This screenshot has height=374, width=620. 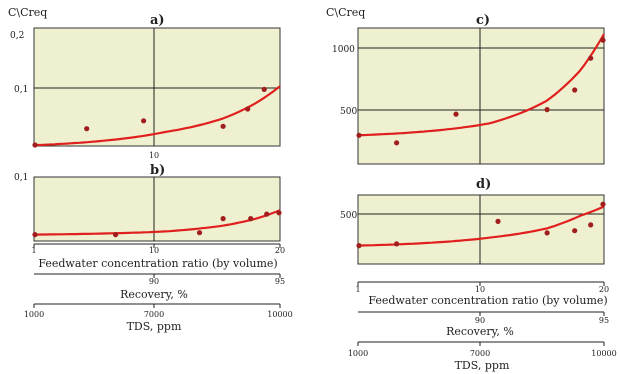 I want to click on panel-label-b: b), so click(x=157, y=170).